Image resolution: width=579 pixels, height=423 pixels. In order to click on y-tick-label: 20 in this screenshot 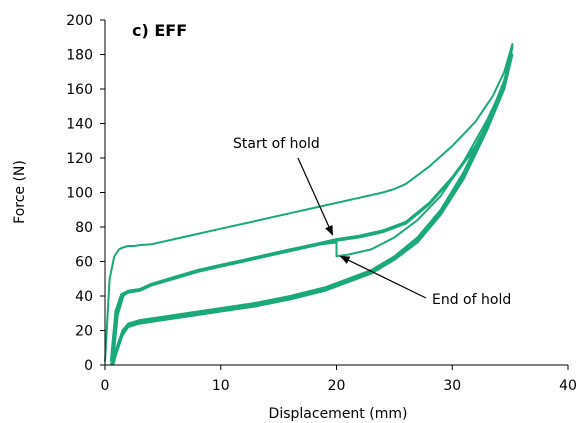, I will do `click(84, 332)`.